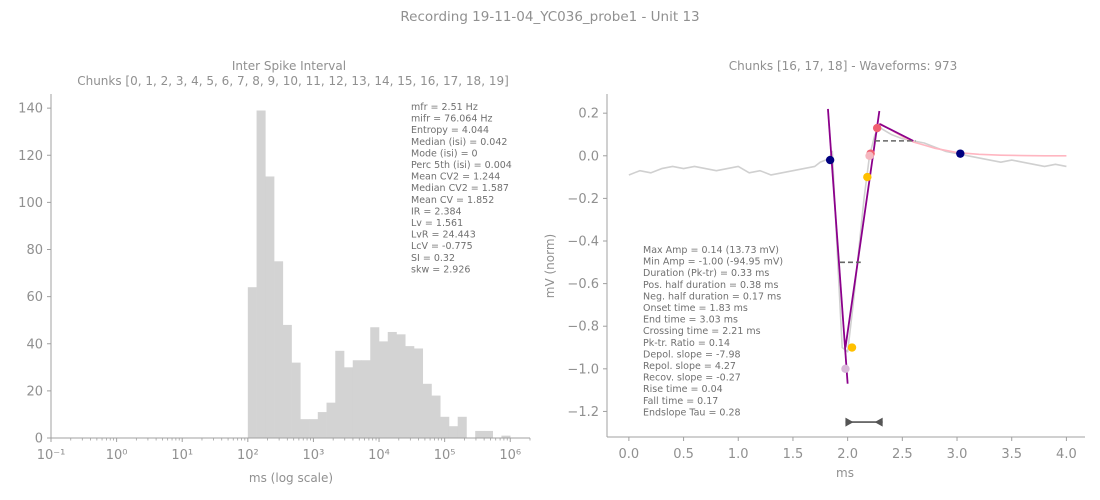  What do you see at coordinates (461, 165) in the screenshot?
I see `isi-stat-line: Perc 5th (isi) = 0.004` at bounding box center [461, 165].